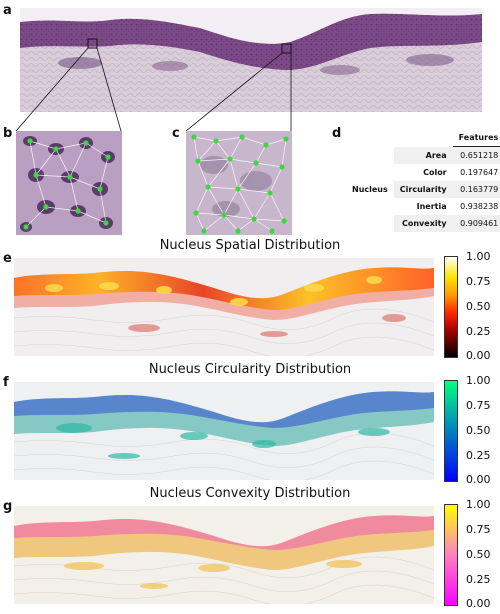  Describe the element at coordinates (435, 172) in the screenshot. I see `feature-name: Color` at that location.